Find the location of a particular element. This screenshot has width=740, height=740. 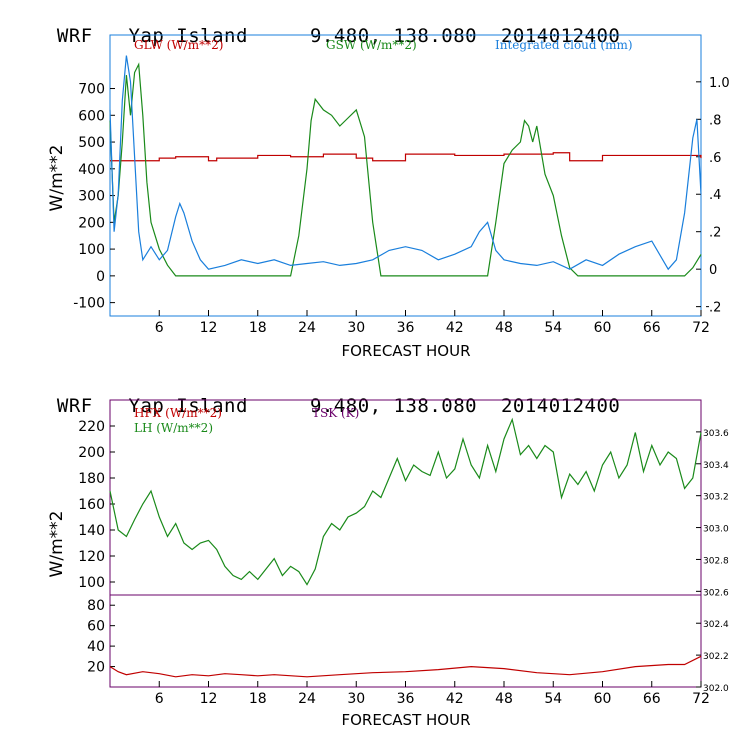

bottom-upper-ytick-label: 160 is located at coordinates (91, 505).